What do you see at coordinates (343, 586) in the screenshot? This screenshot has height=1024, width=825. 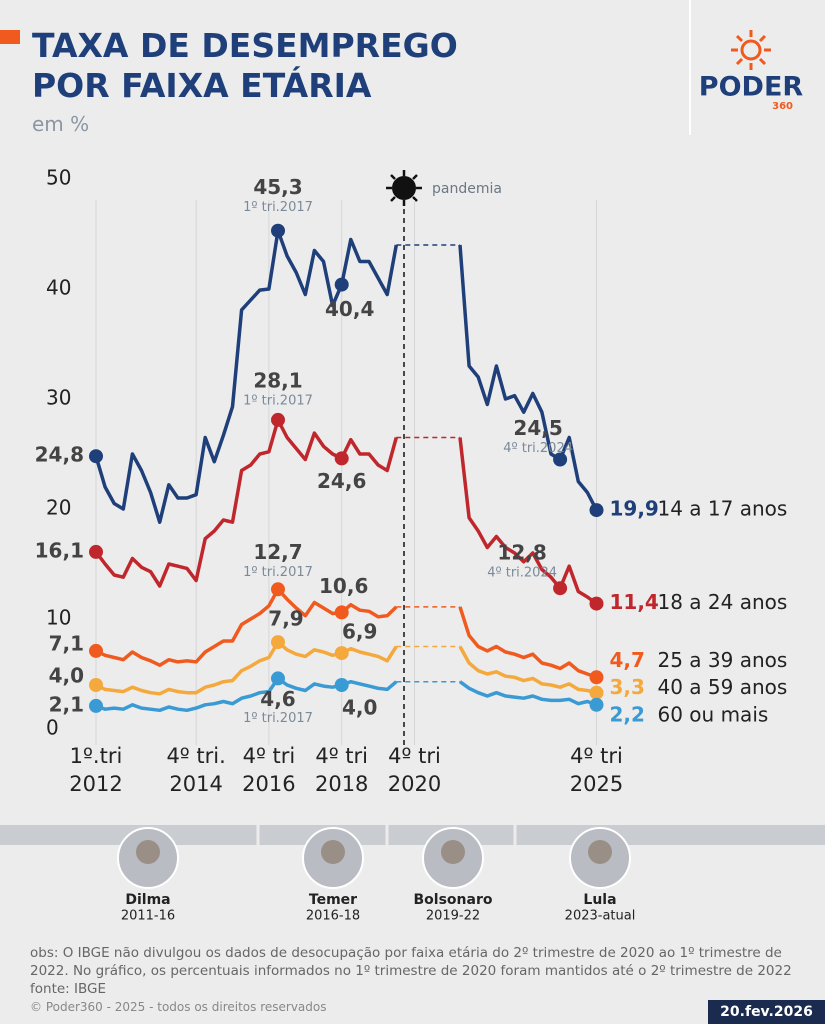 I see `value-label: 10,6` at bounding box center [343, 586].